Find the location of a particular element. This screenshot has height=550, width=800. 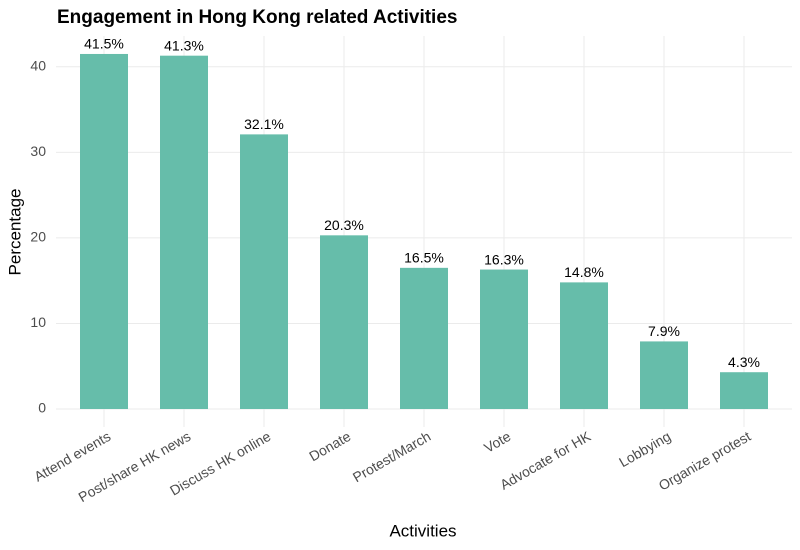

x-axis-label: Activities is located at coordinates (422, 530).